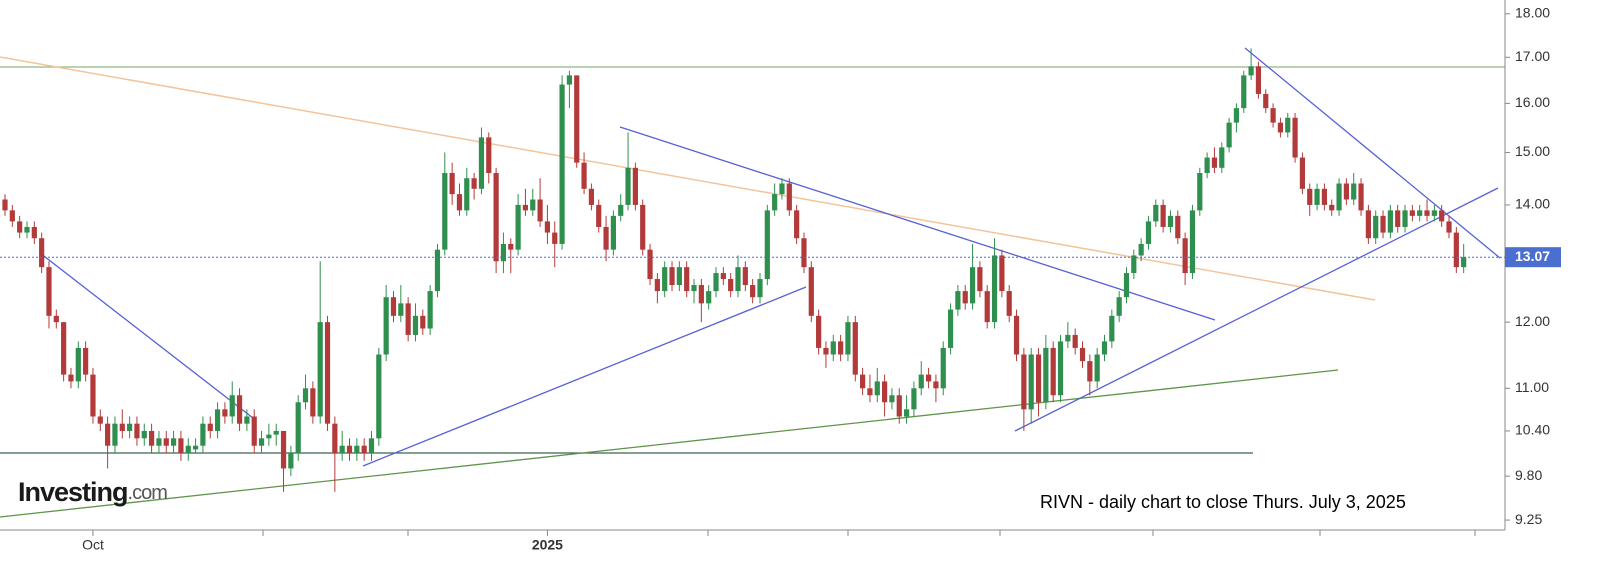  I want to click on watermark: Investing.com, so click(92, 492).